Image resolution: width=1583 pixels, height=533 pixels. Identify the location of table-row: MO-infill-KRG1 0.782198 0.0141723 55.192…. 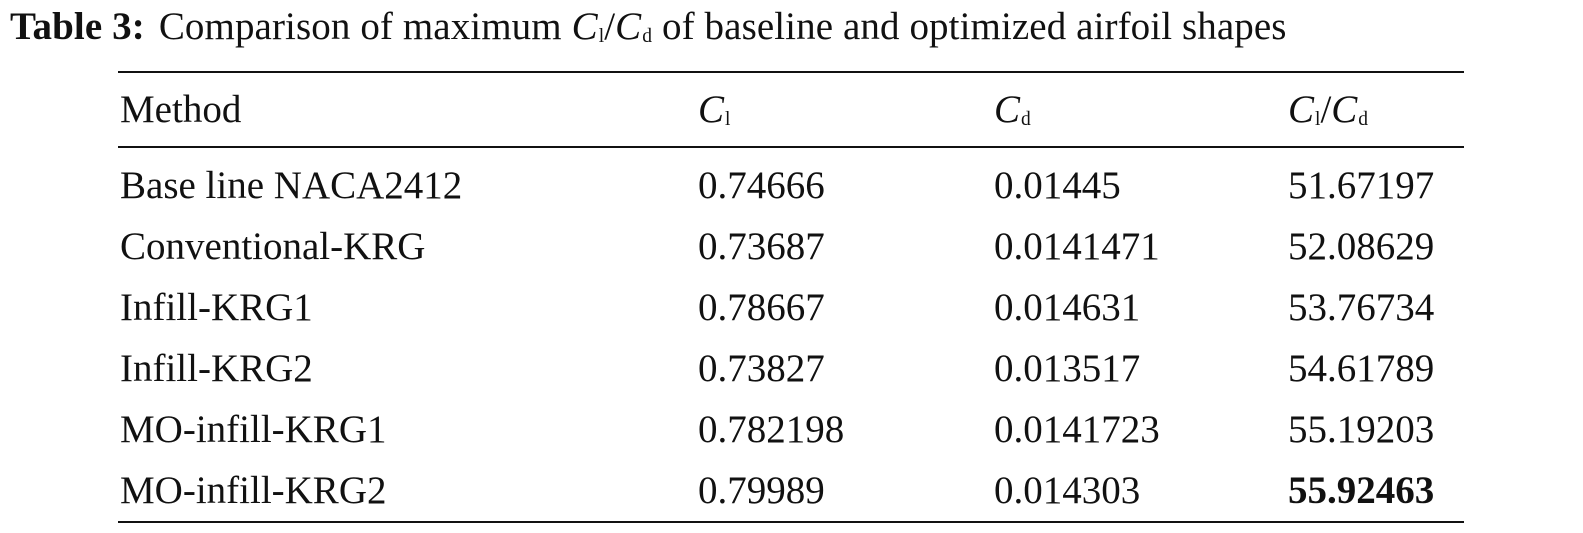
(791, 430).